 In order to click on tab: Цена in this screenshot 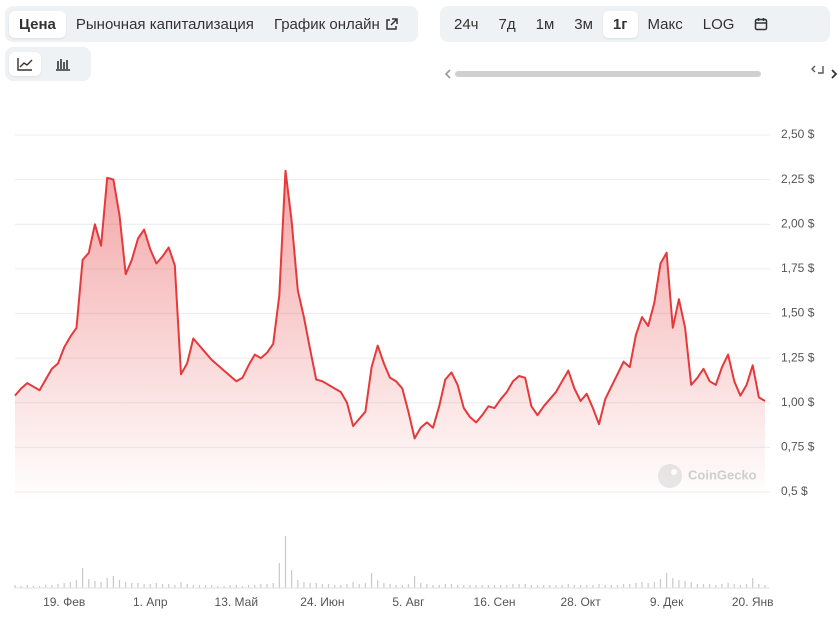, I will do `click(37, 24)`.